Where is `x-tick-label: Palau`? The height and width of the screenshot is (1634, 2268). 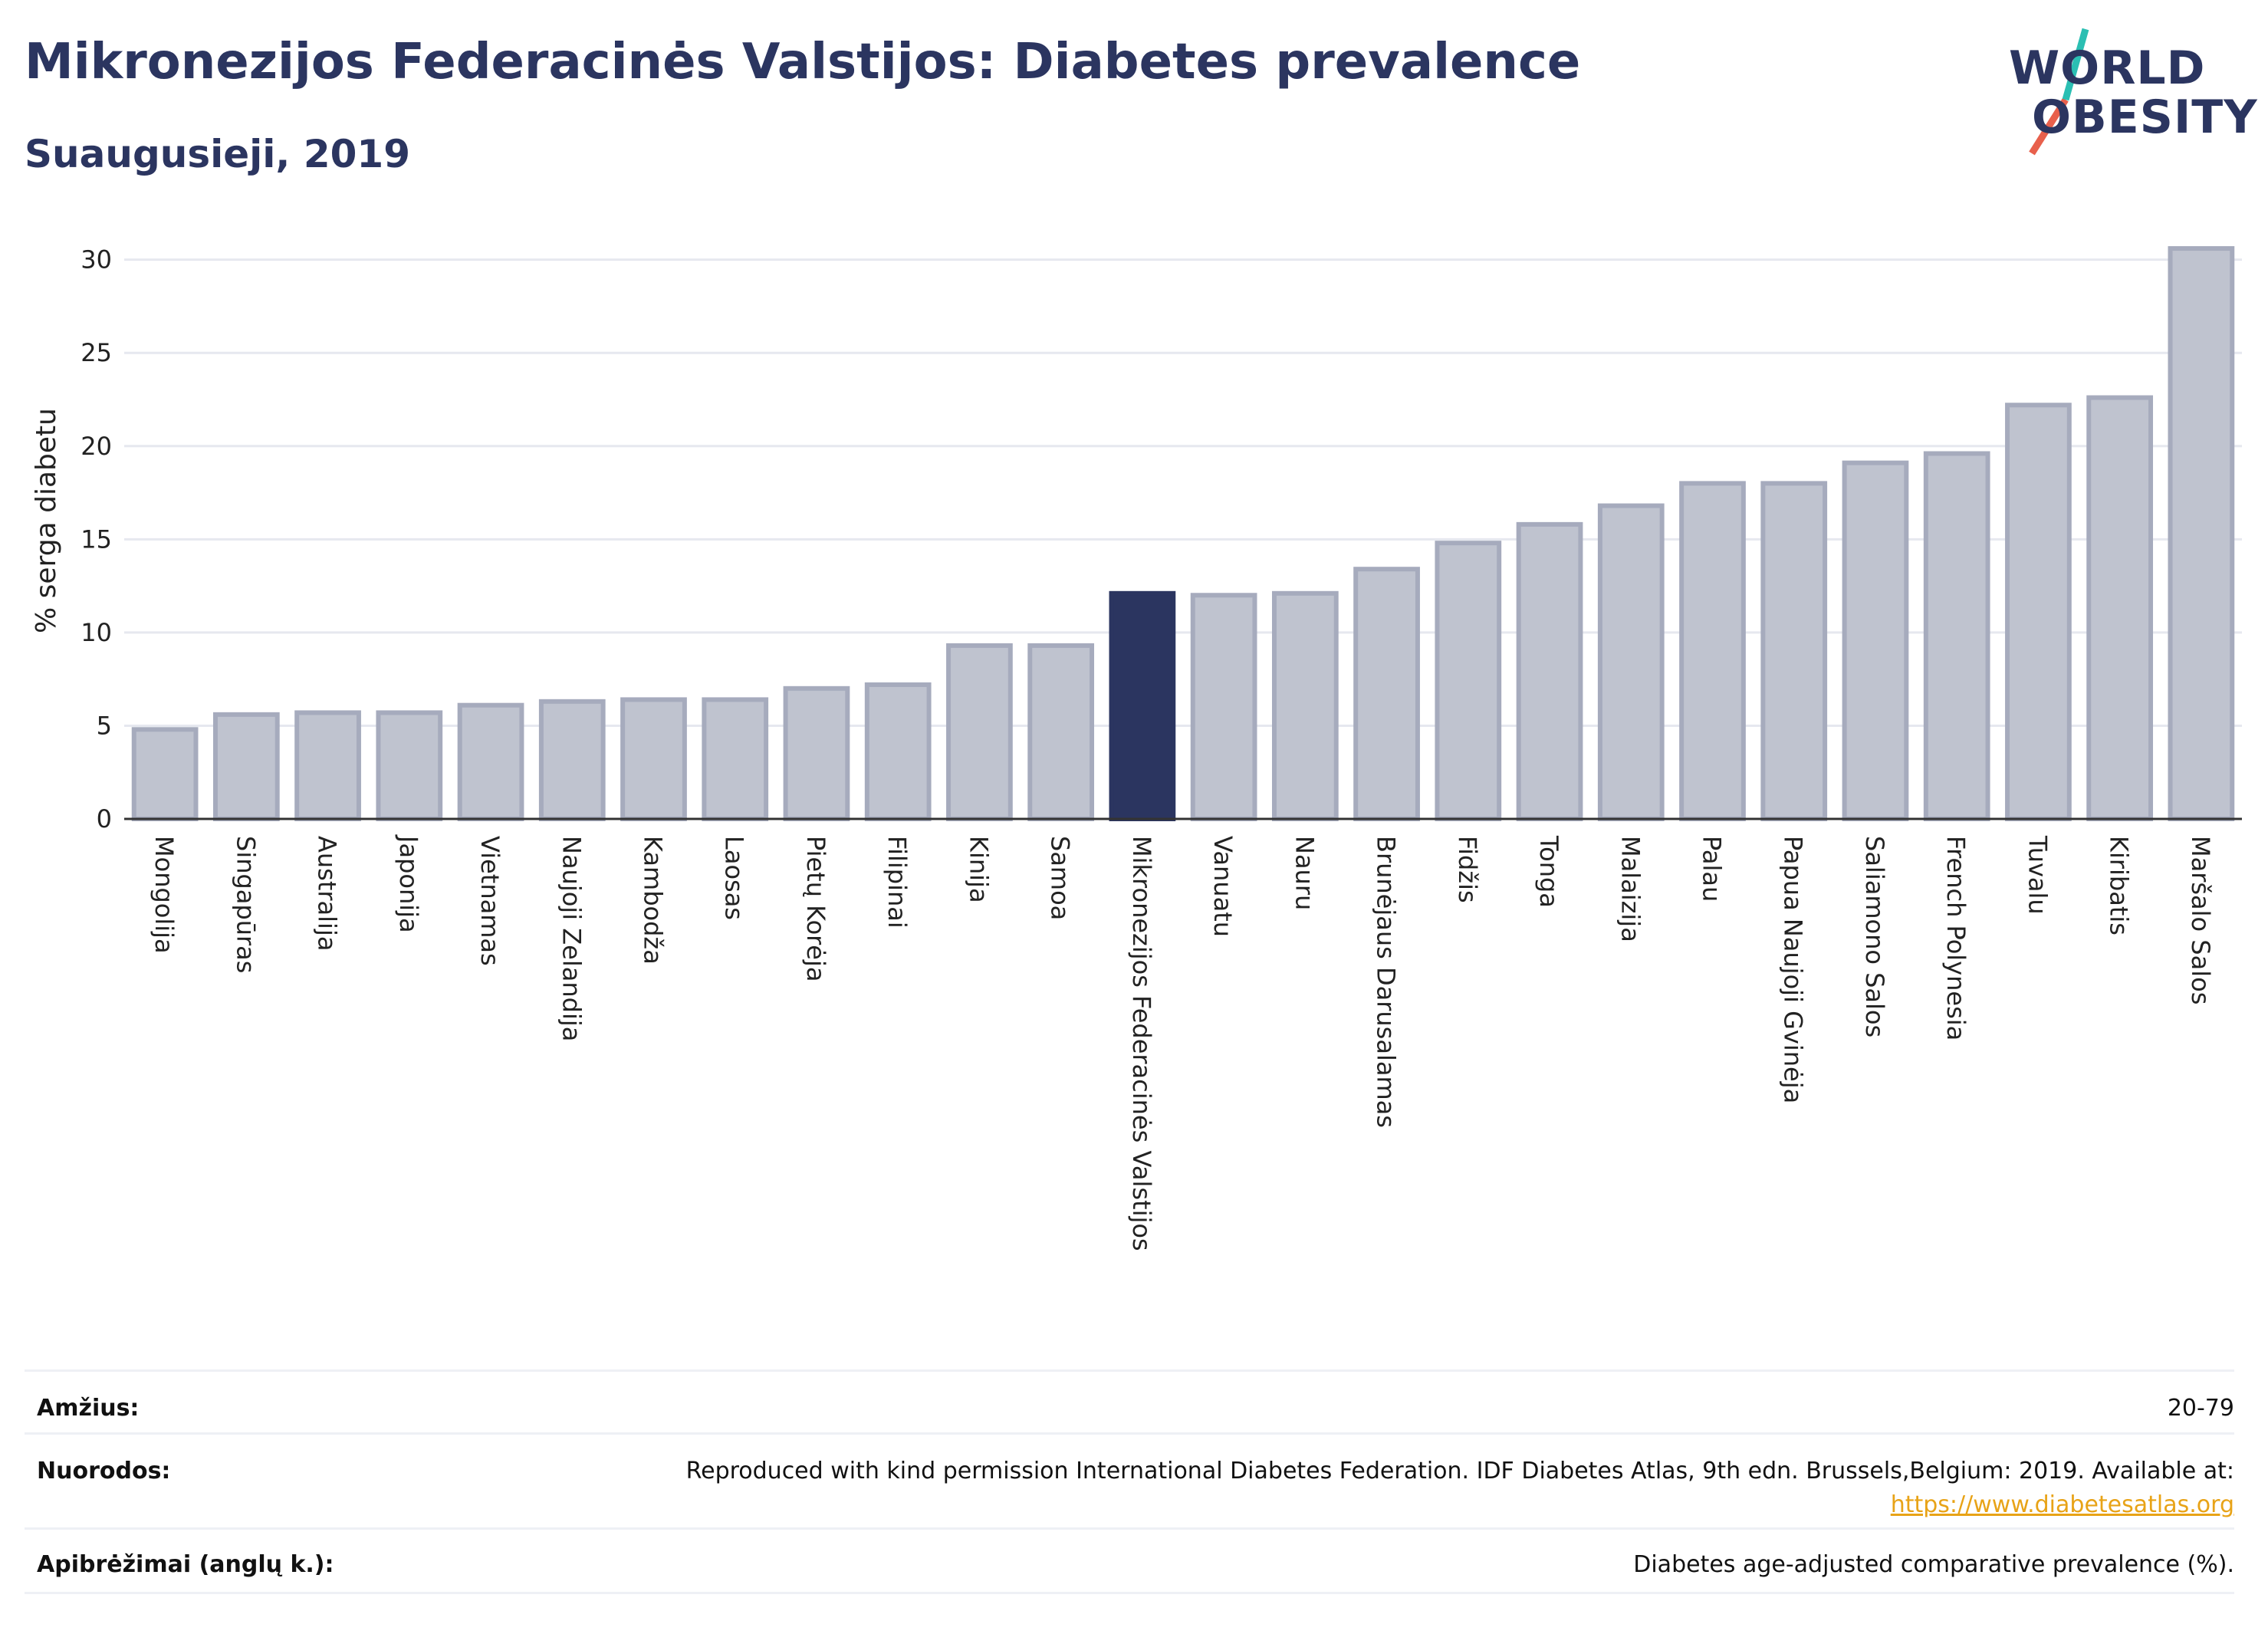
x-tick-label: Palau is located at coordinates (1712, 869).